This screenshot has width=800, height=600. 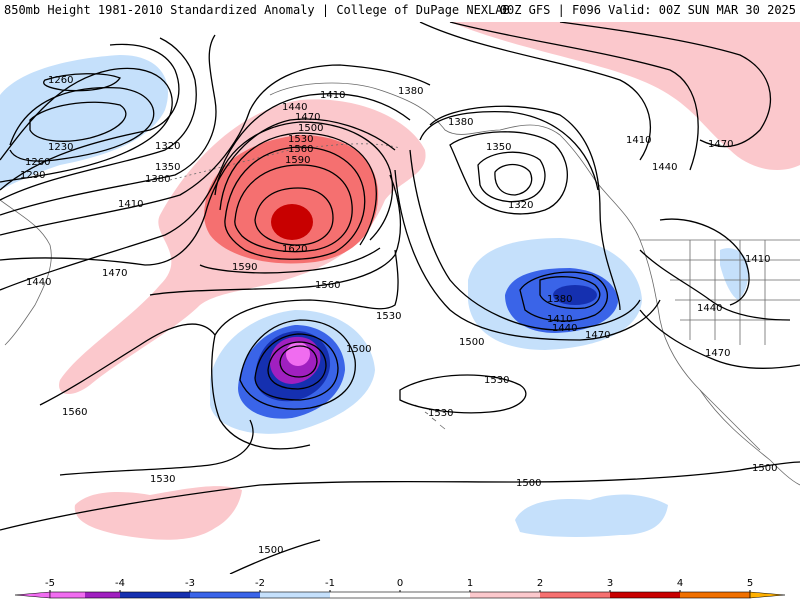 I want to click on color-legend: -5 -4 -3 -2 -1 0 1 2 3 4 5, so click(x=400, y=588).